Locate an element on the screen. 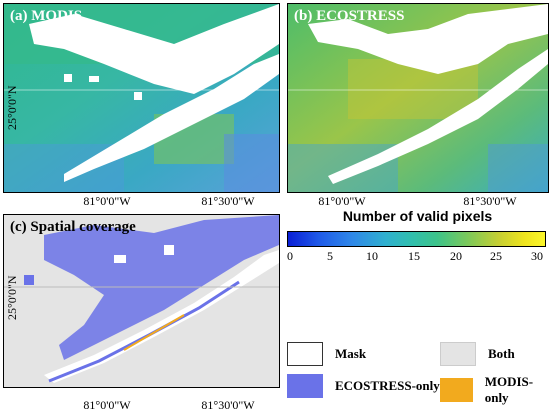 This screenshot has height=416, width=550. panel-b-label: (b) ECOSTRESS is located at coordinates (349, 16).